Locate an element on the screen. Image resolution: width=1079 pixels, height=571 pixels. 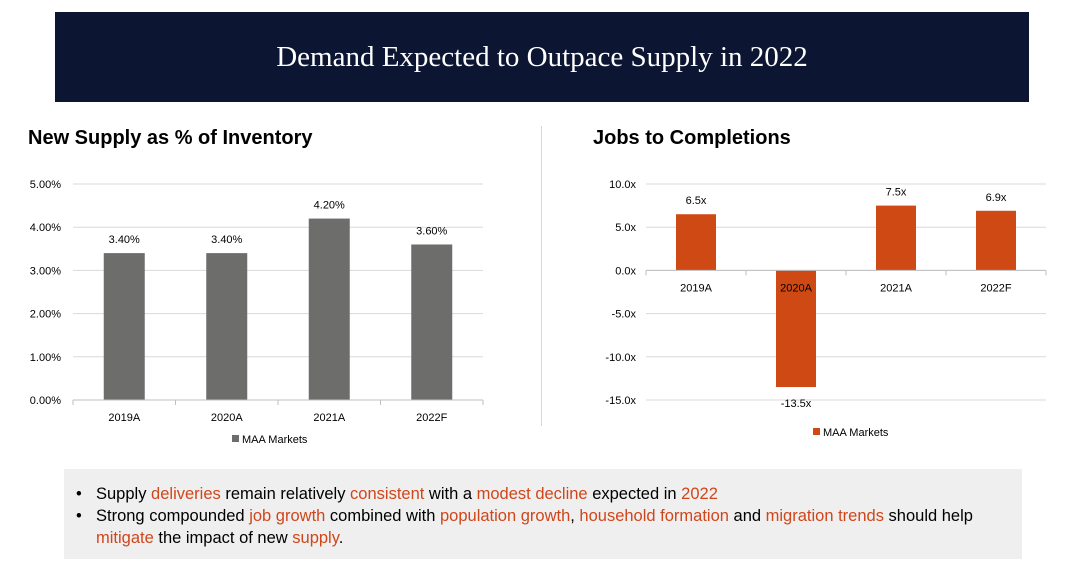
highlight-text: mitigate is located at coordinates (125, 538).